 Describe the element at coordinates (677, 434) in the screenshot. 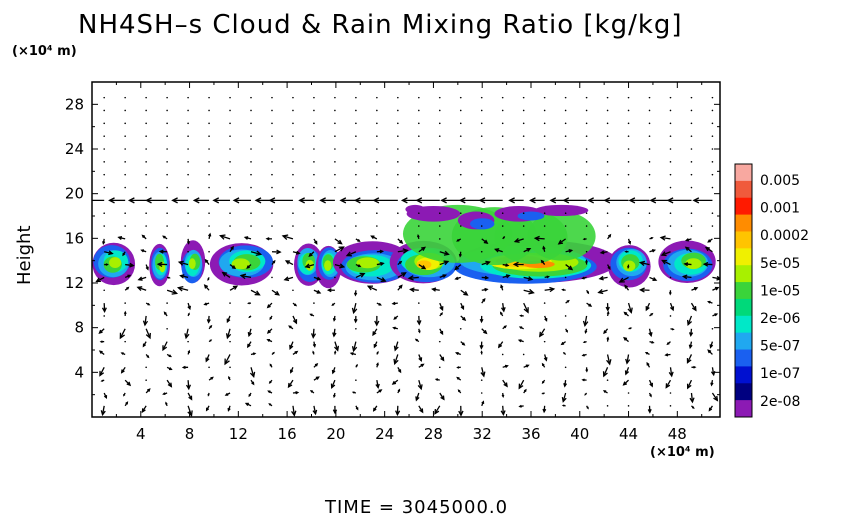

I see `x-tick-label: 48` at that location.